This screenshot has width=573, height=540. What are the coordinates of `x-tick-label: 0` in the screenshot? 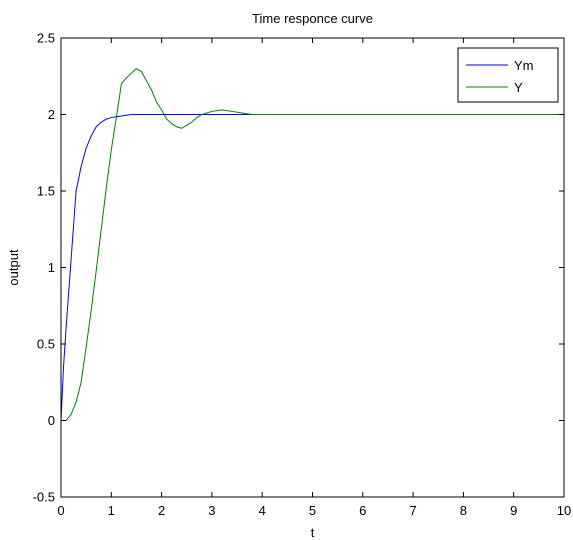 It's located at (60, 510).